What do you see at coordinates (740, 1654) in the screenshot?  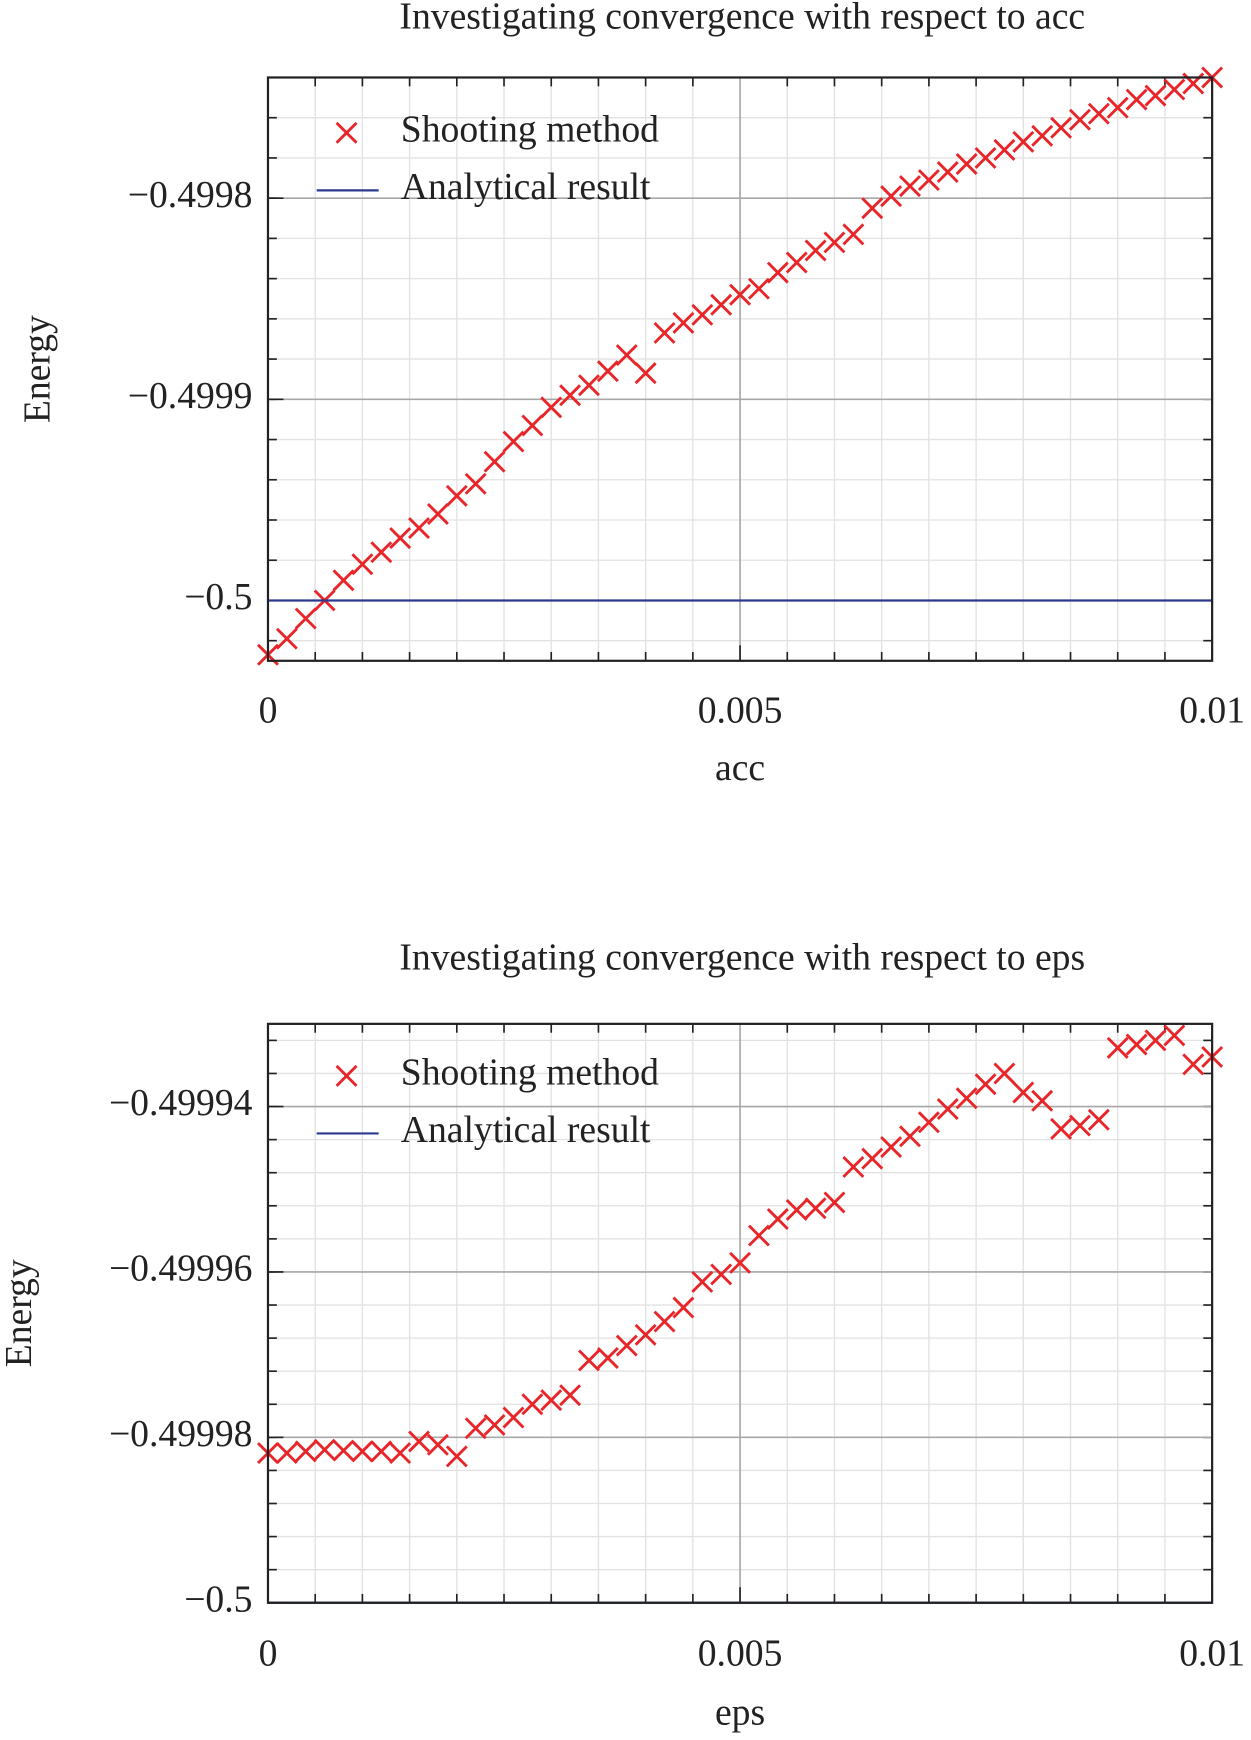 I see `x-tick-label: 0.005` at bounding box center [740, 1654].